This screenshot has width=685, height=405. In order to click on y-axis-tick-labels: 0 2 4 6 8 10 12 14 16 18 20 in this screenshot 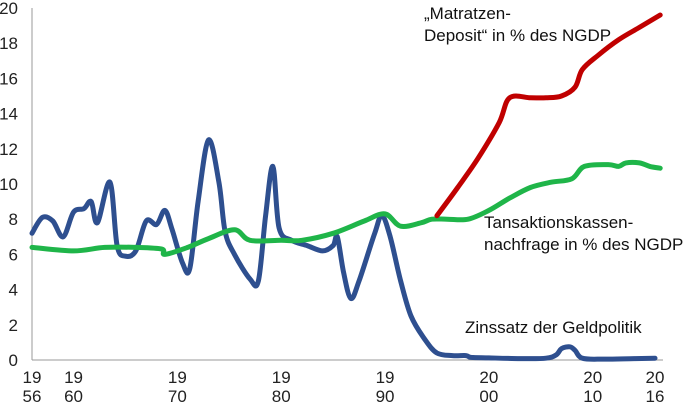, I will do `click(9, 185)`.